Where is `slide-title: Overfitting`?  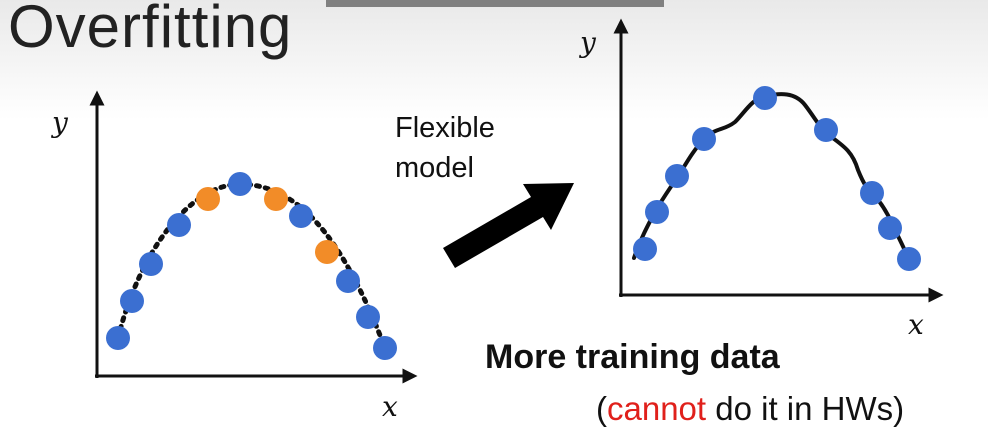 slide-title: Overfitting is located at coordinates (150, 30).